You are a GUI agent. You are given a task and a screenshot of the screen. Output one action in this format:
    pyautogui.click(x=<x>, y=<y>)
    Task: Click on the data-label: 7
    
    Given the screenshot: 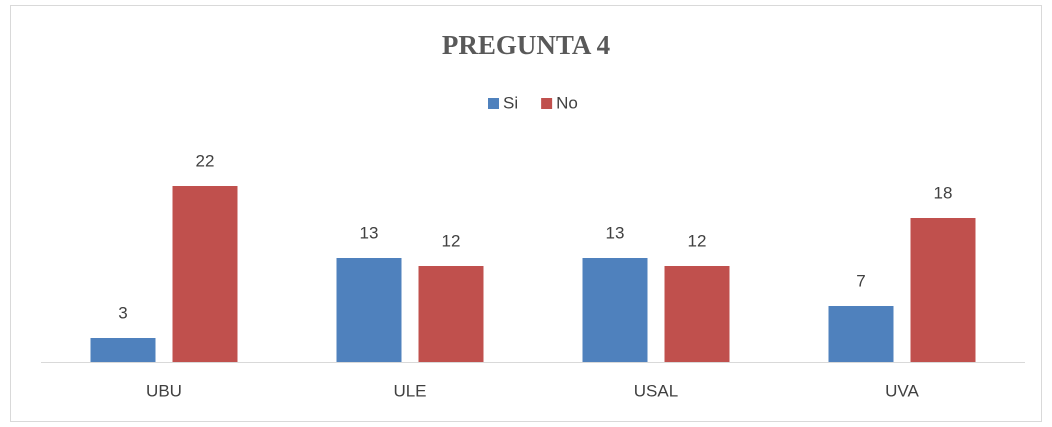 What is the action you would take?
    pyautogui.click(x=860, y=280)
    